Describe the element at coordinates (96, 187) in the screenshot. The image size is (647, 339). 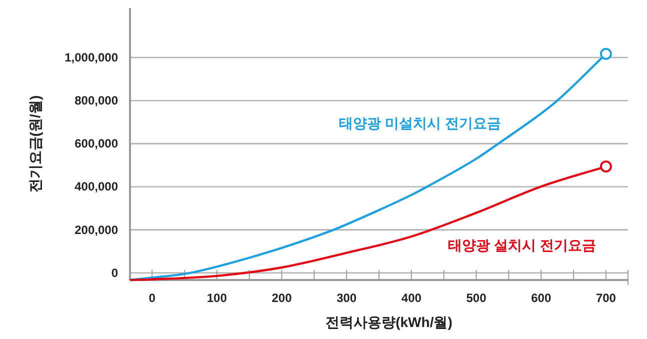
I see `y-tick-label: 400,000` at that location.